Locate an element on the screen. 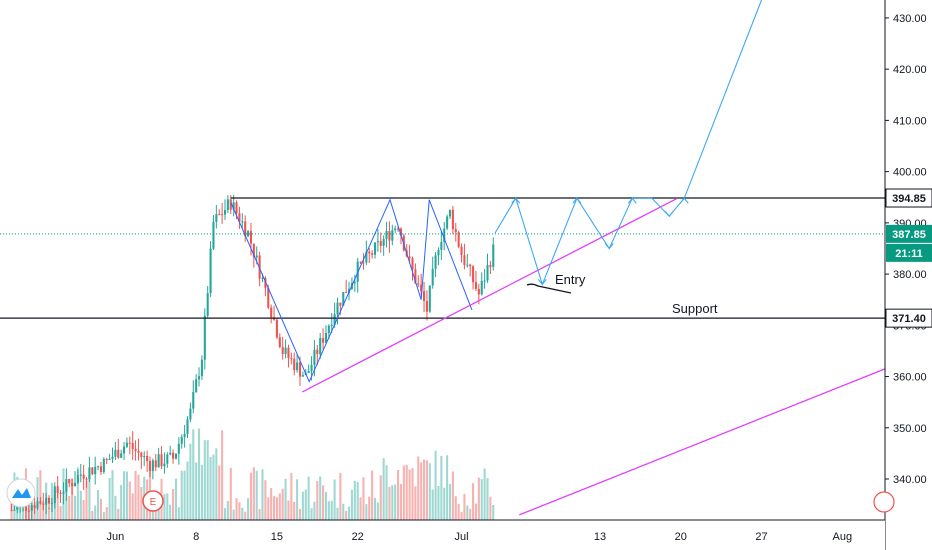 This screenshot has width=932, height=550. time-axis: Jun 8 15 22 Jul 13 20 27 Aug is located at coordinates (442, 534).